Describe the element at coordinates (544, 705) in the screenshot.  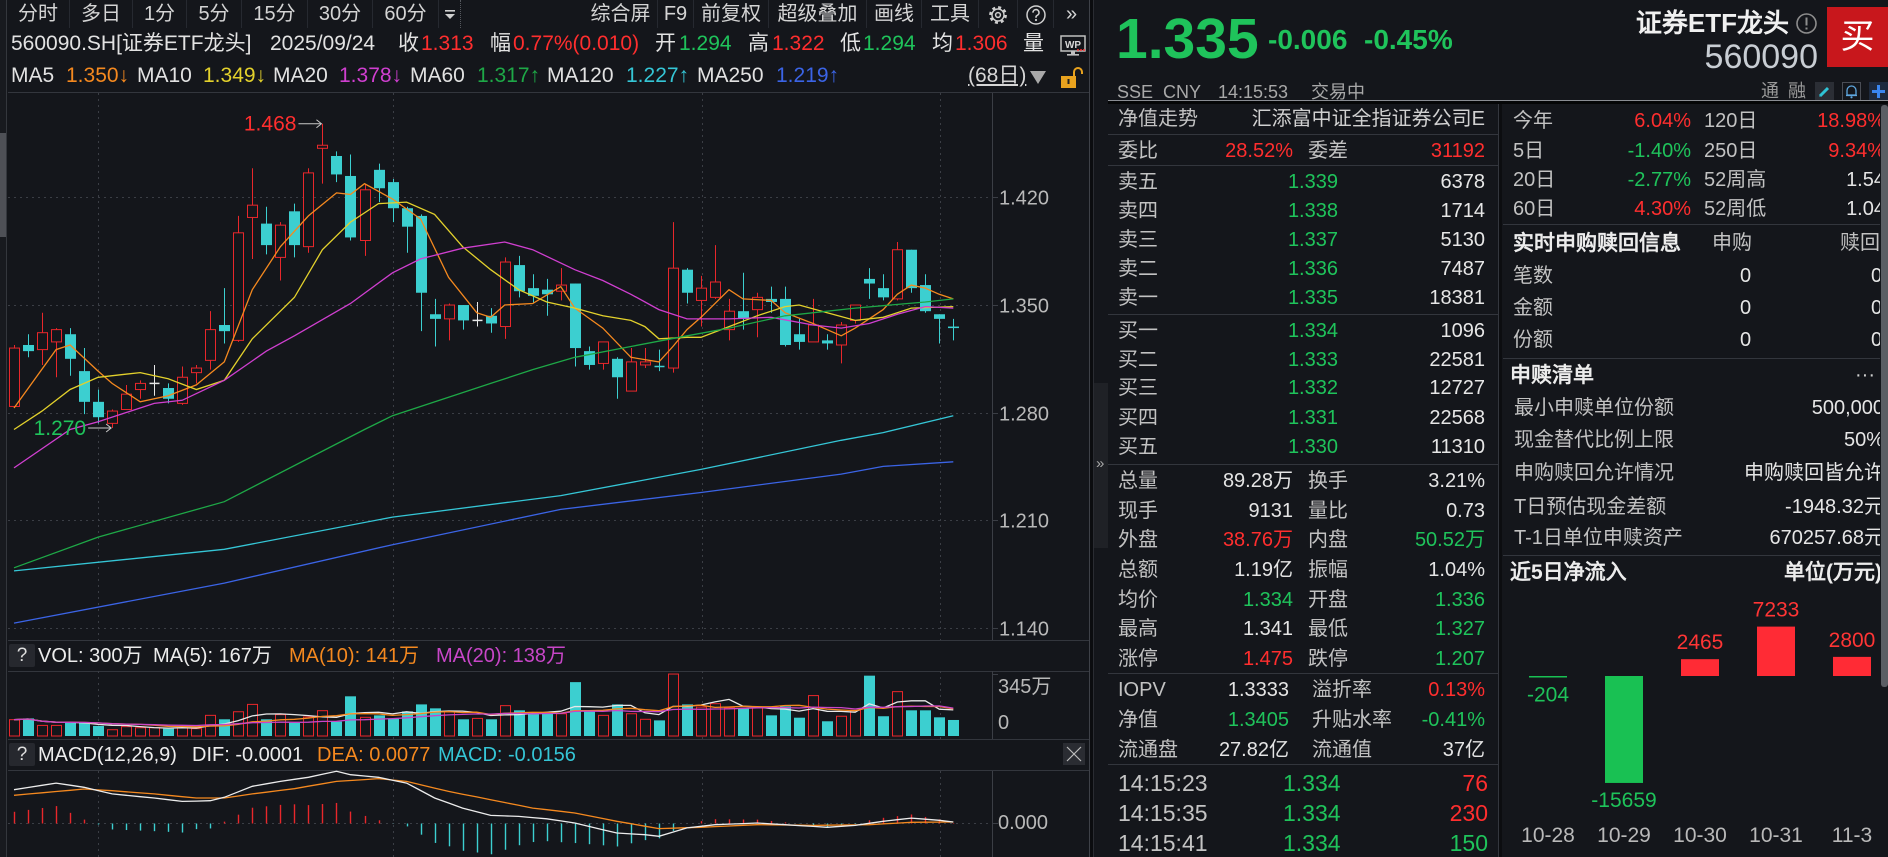
I see `volume-chart` at that location.